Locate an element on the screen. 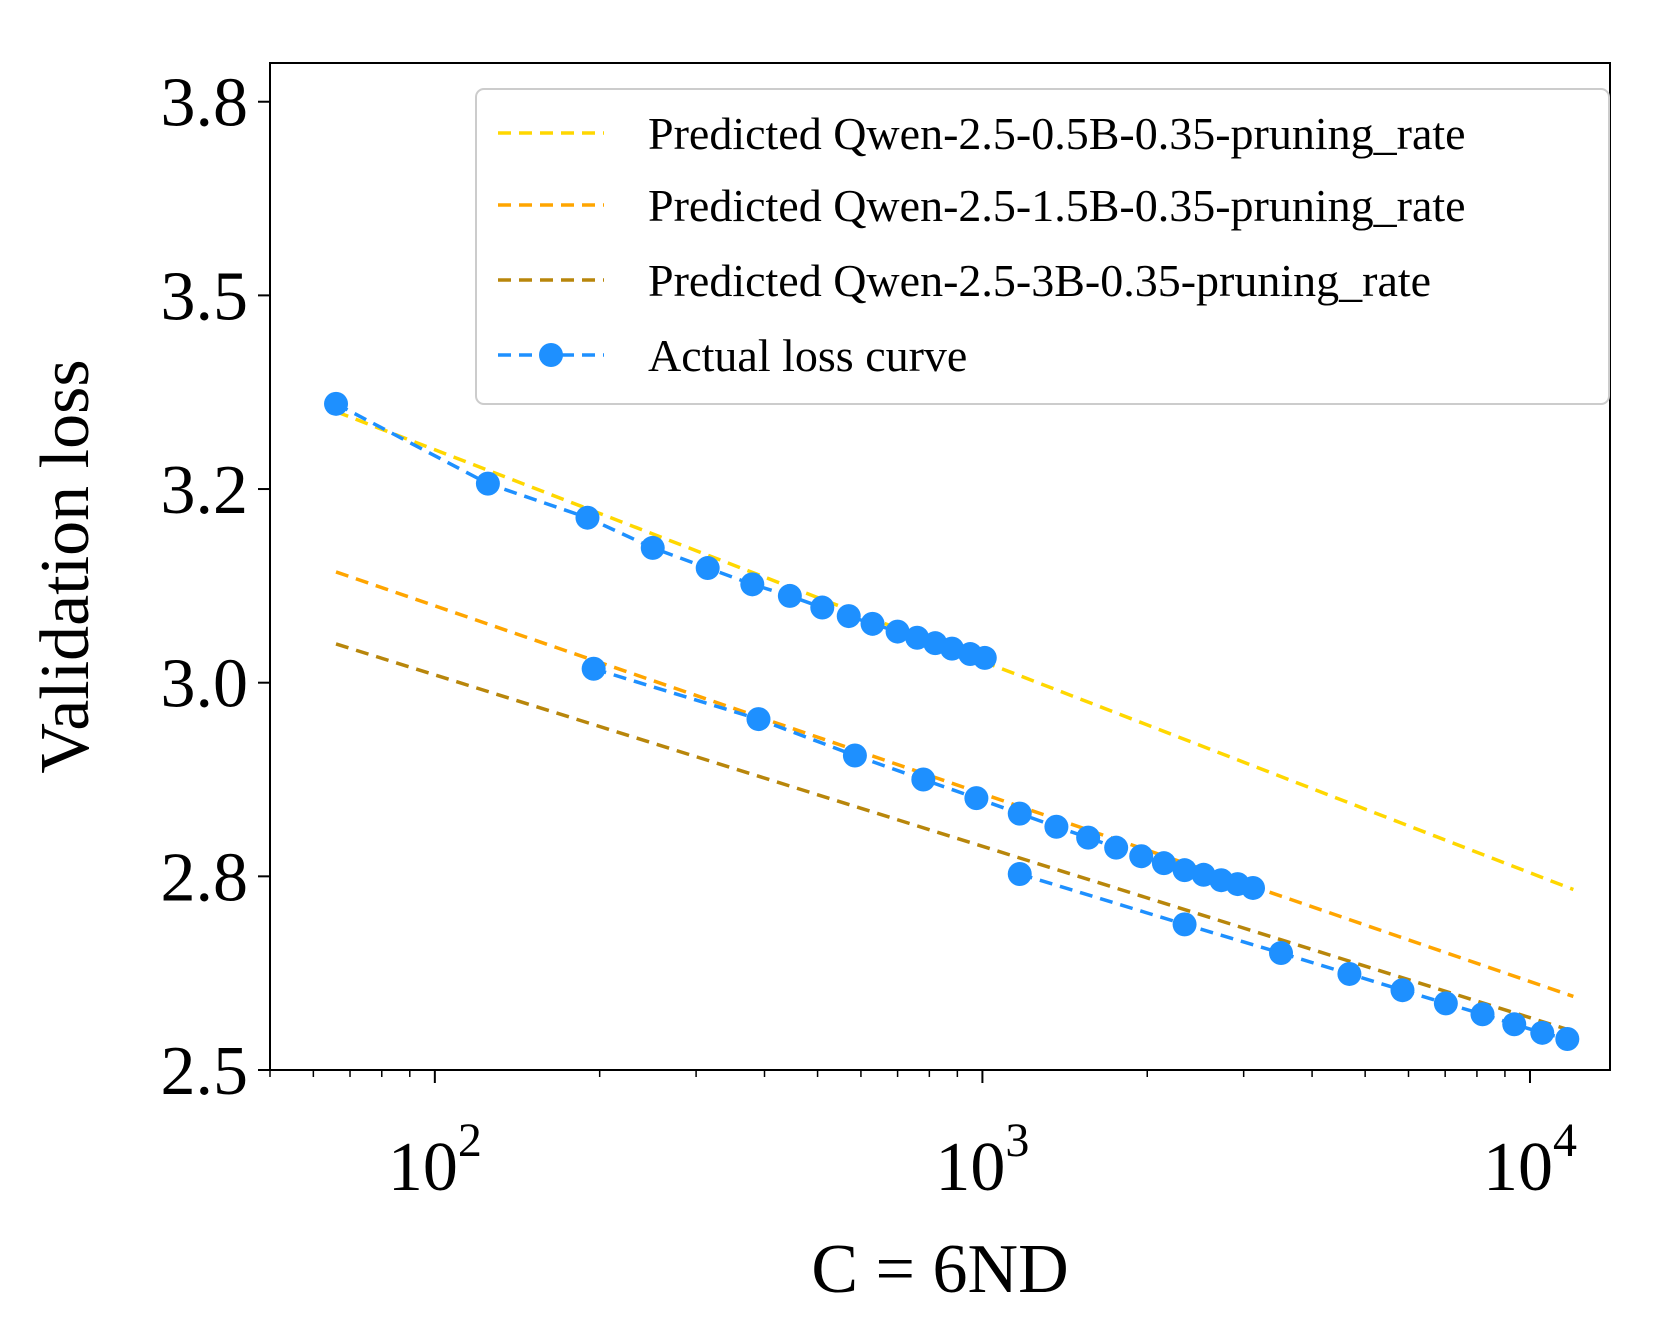 The image size is (1659, 1336). x-axis-label: C = 6ND is located at coordinates (939, 1269).